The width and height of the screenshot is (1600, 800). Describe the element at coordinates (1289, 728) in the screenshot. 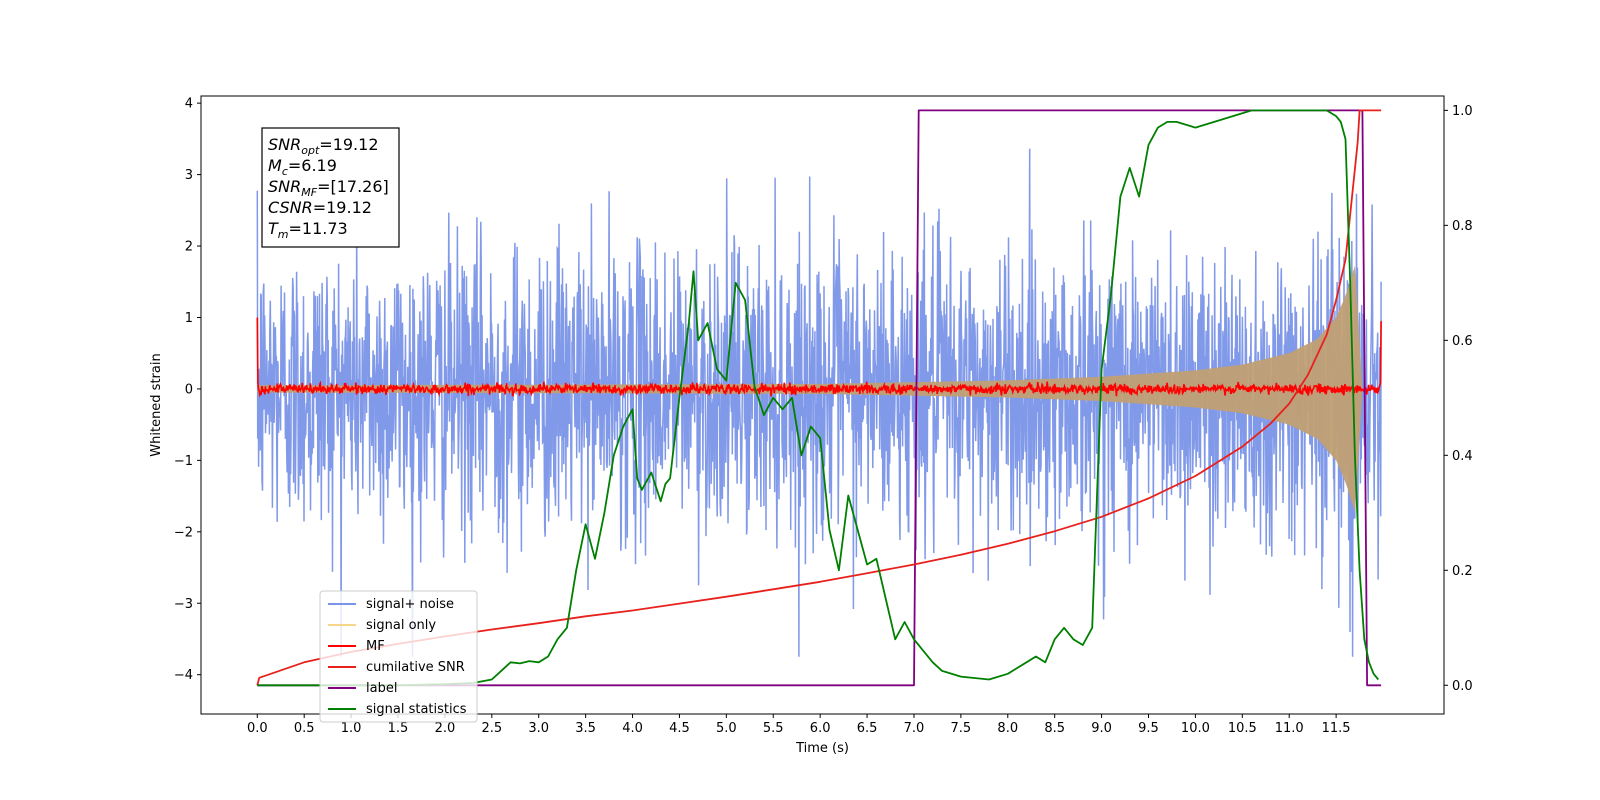

I see `x-tick-label: 11.0` at that location.